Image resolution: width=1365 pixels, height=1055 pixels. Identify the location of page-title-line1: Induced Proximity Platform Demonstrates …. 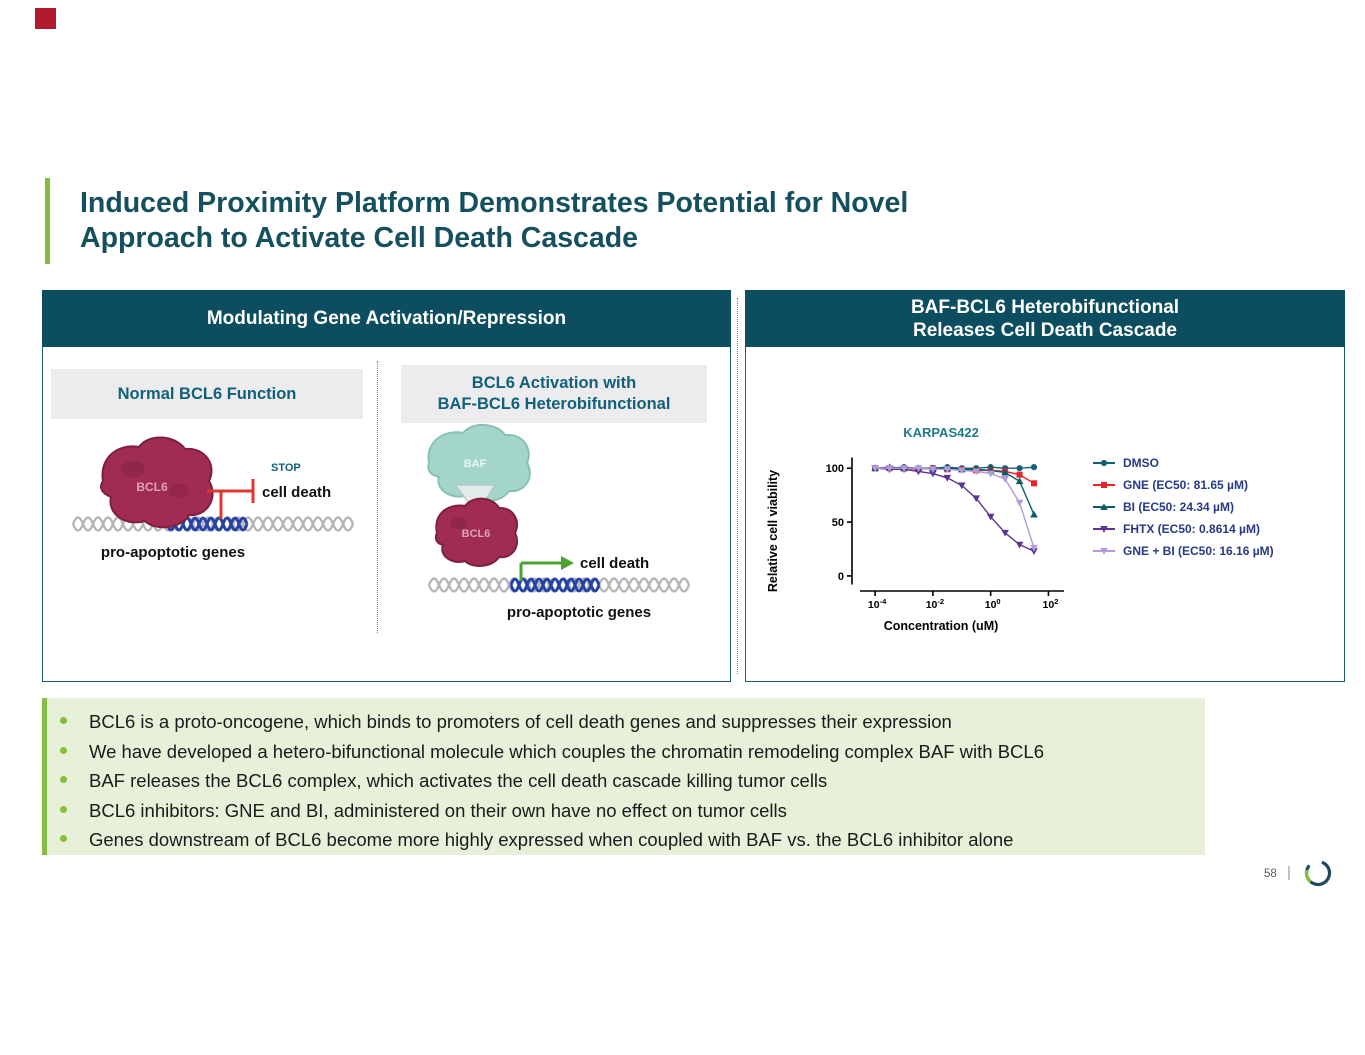
(494, 203).